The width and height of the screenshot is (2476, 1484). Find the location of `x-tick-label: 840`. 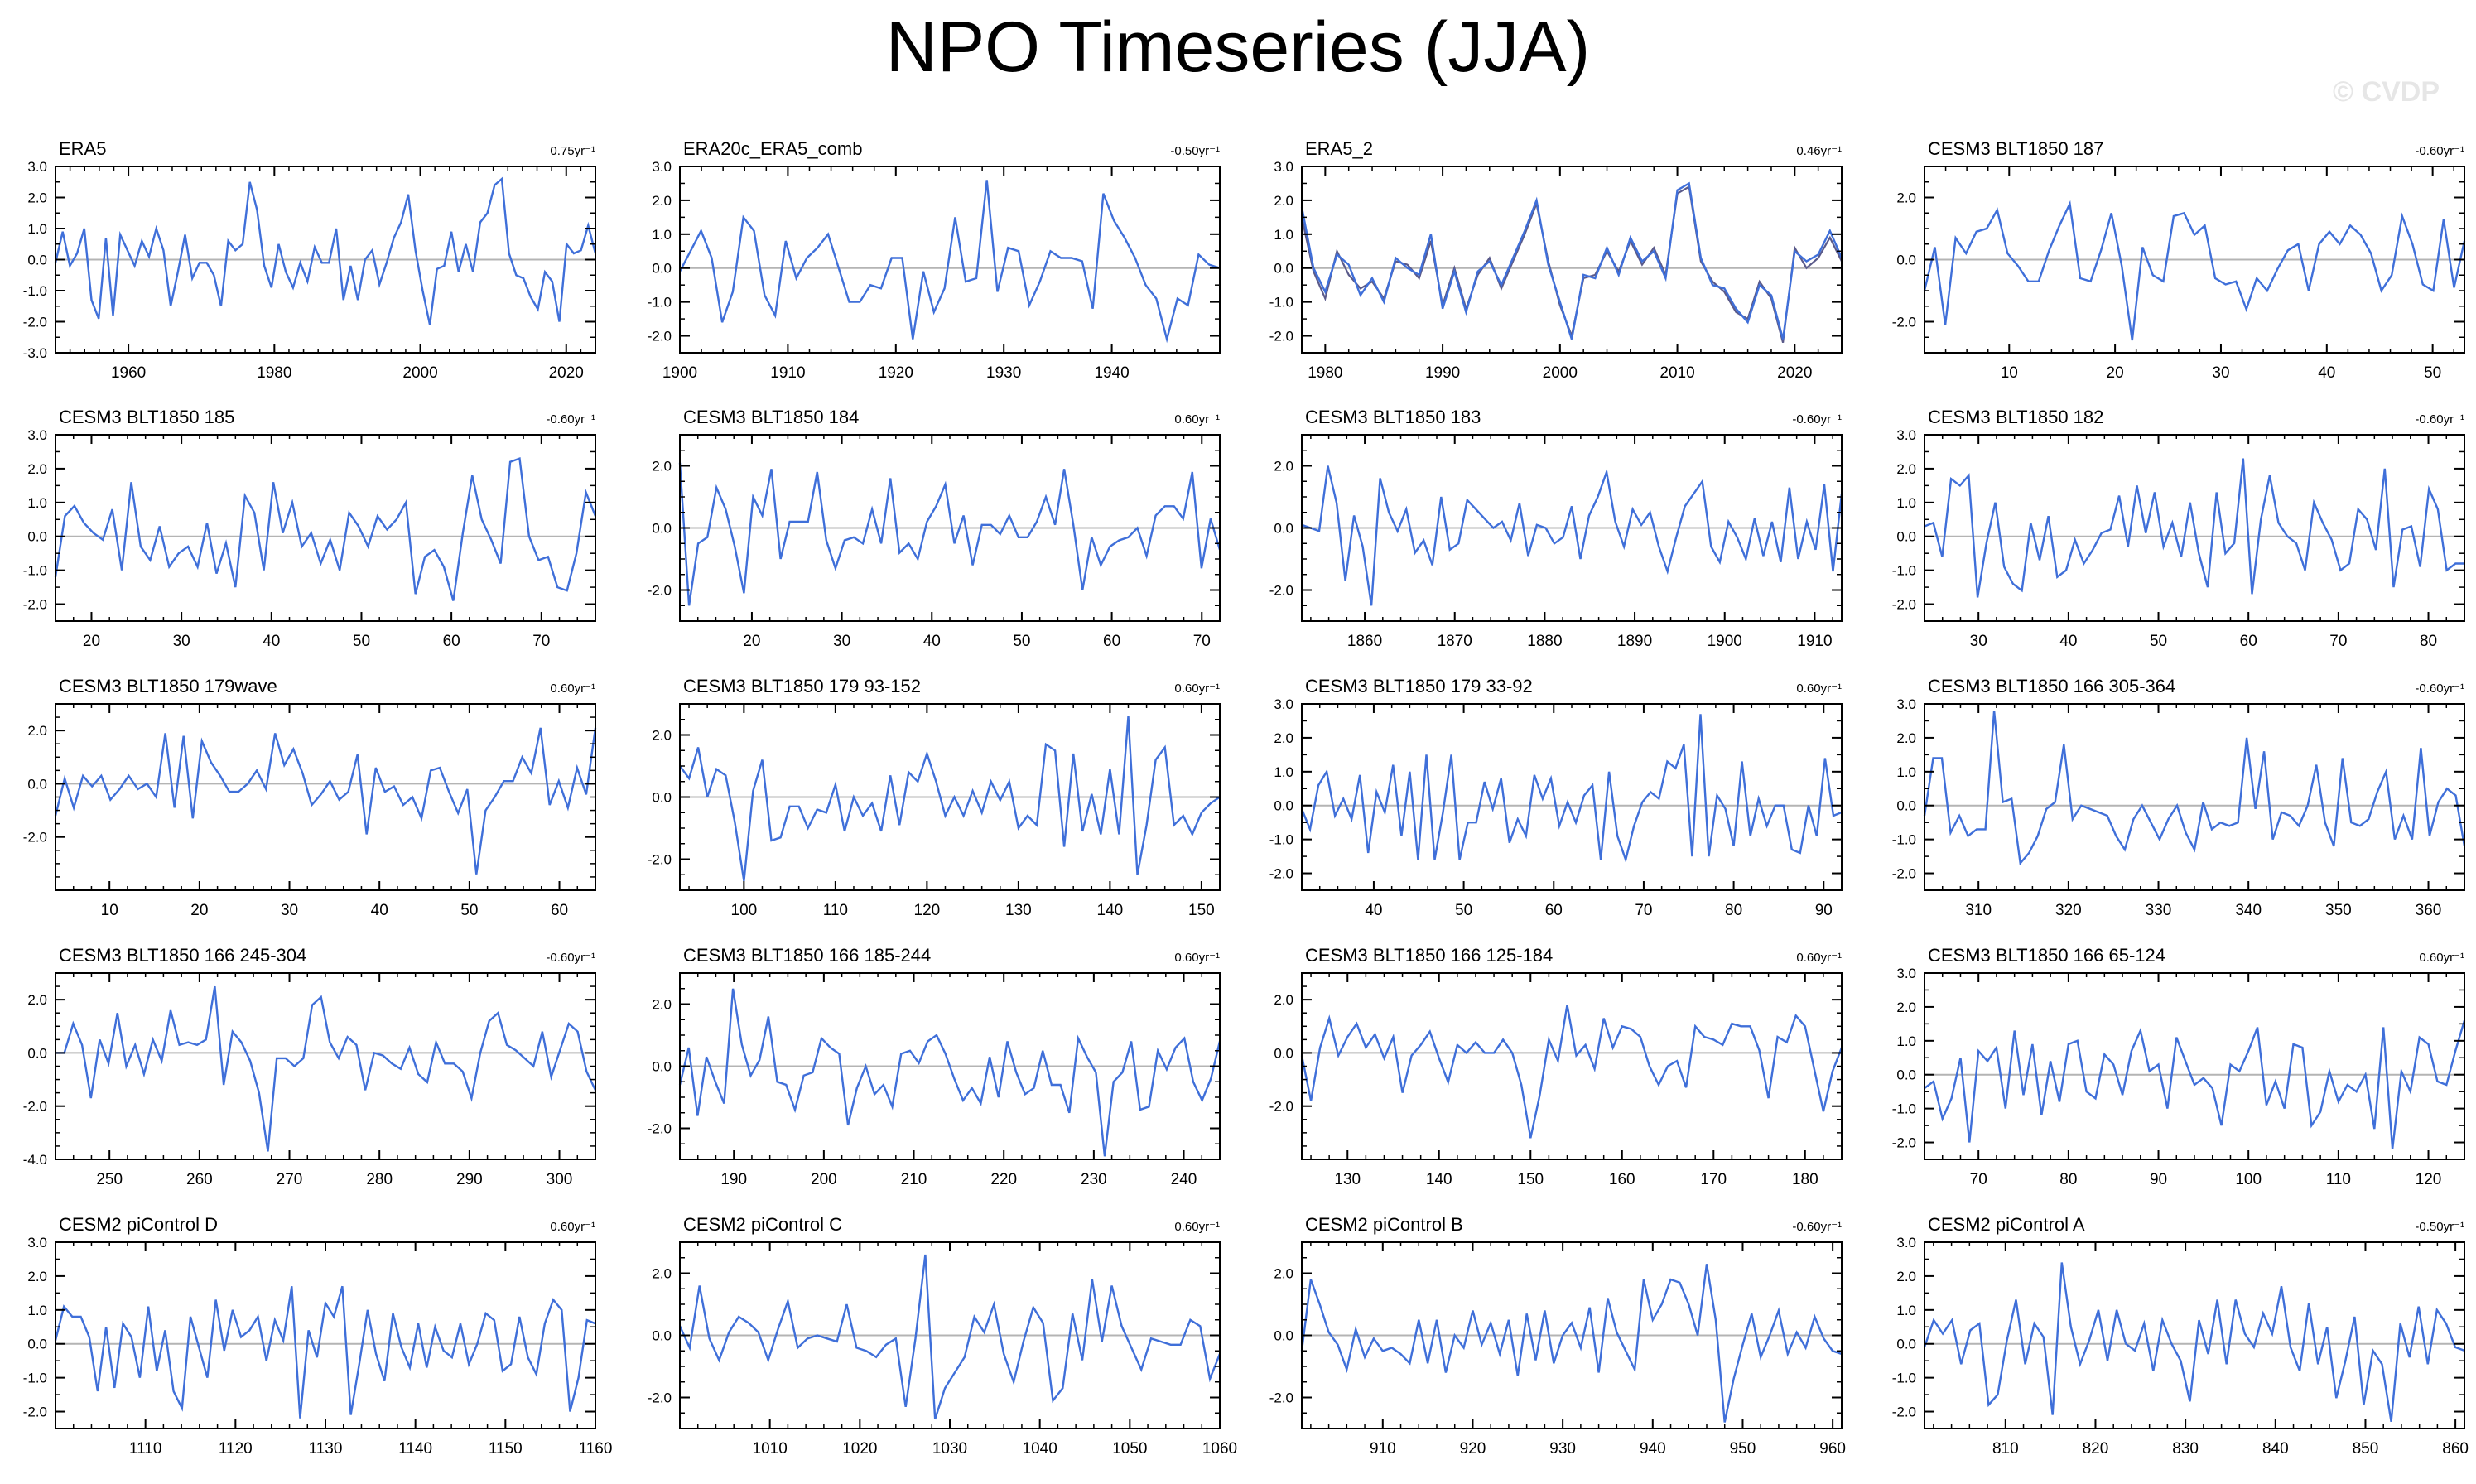

x-tick-label: 840 is located at coordinates (2275, 1449).